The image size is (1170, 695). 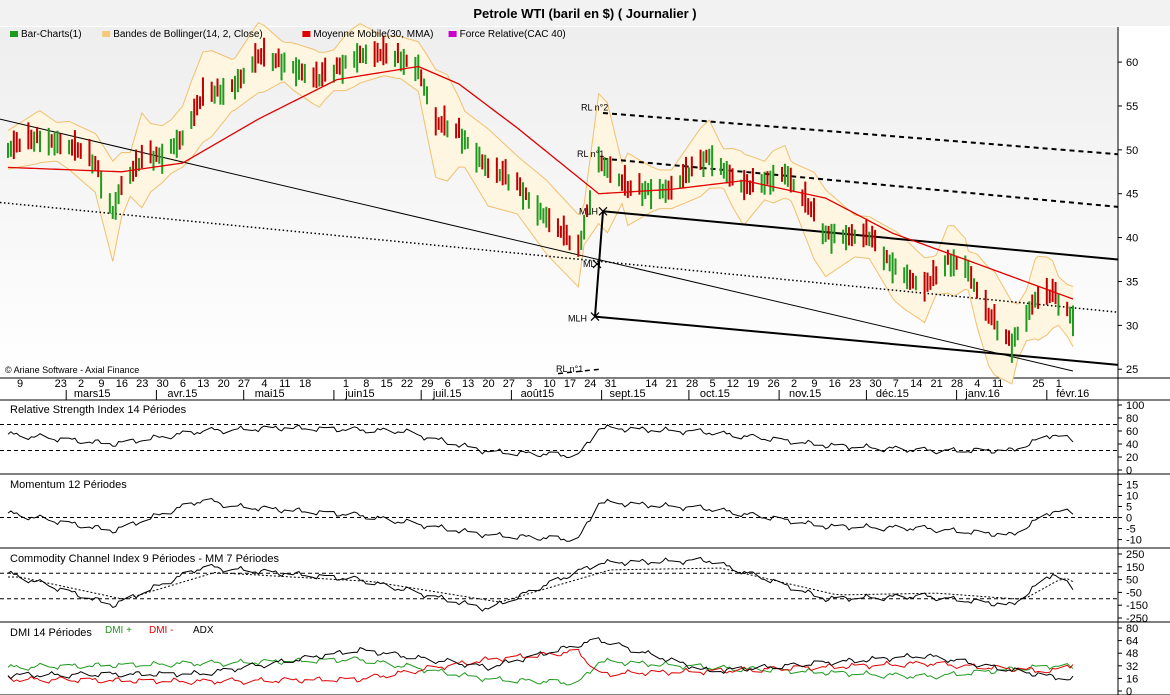 What do you see at coordinates (51, 34) in the screenshot?
I see `legend-entry: Bar-Charts(1)` at bounding box center [51, 34].